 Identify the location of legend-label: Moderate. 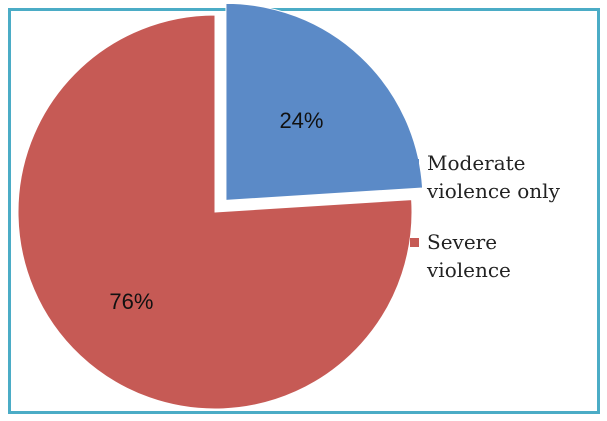
(476, 163).